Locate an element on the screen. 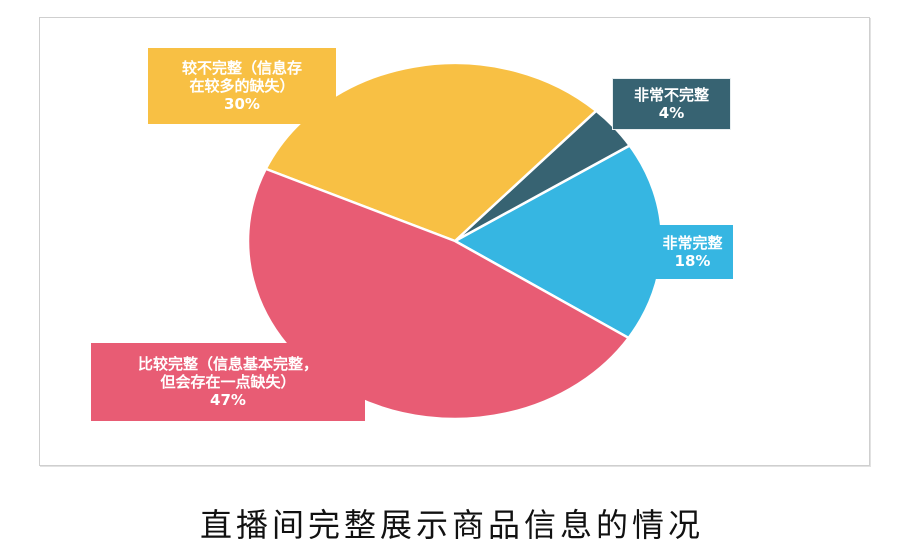  label-percent: 47% is located at coordinates (228, 400).